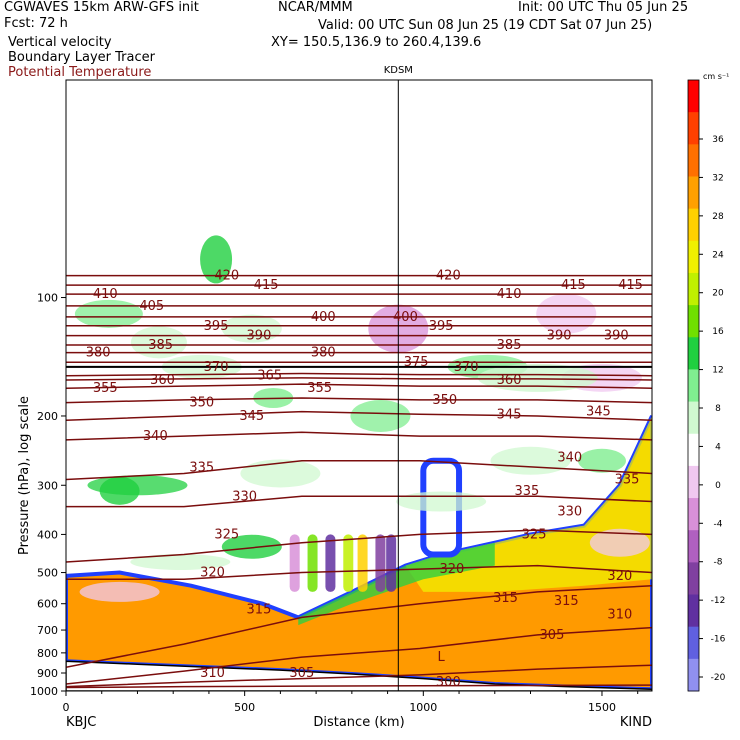  What do you see at coordinates (602, 707) in the screenshot?
I see `x-tick-label: 1500` at bounding box center [602, 707].